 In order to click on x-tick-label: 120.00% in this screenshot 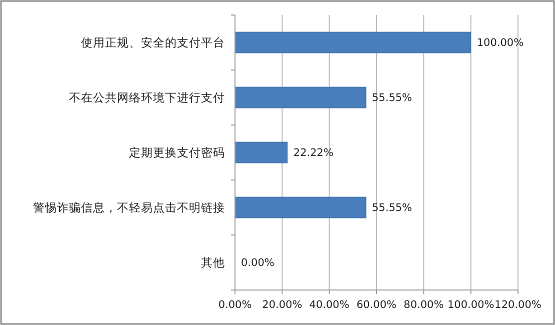, I will do `click(518, 305)`.